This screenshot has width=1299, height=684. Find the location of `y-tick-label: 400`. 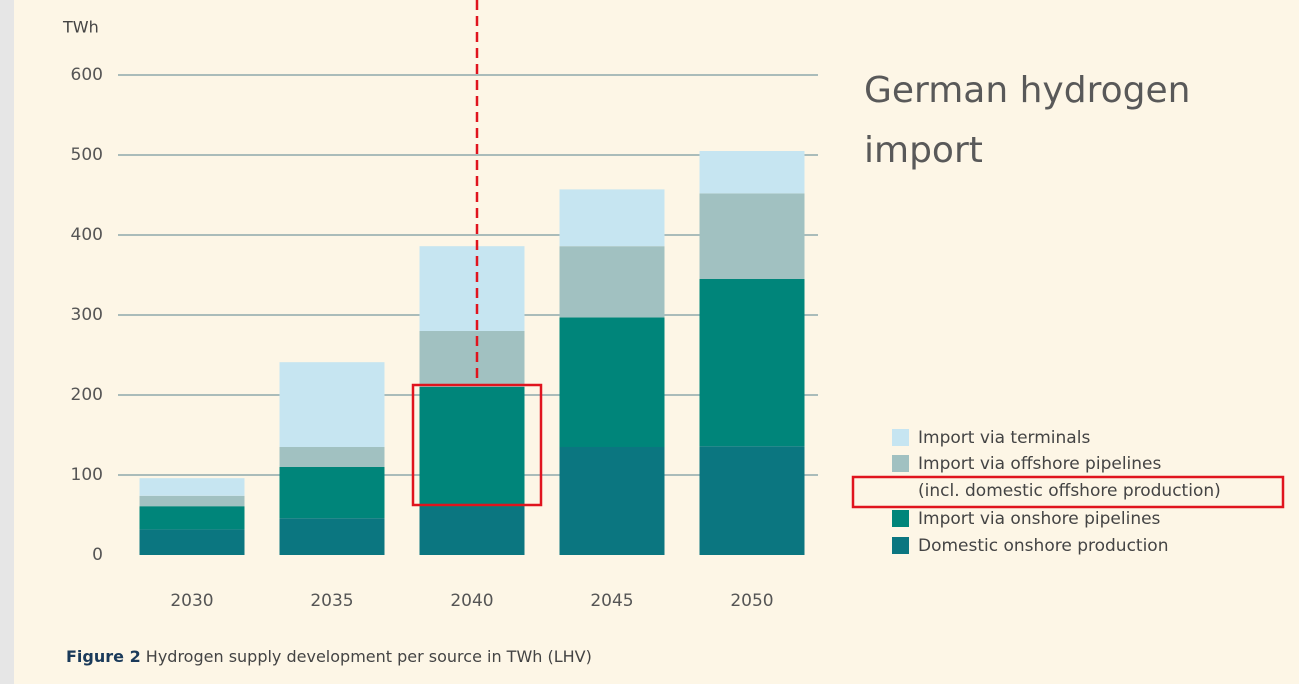

y-tick-label: 400 is located at coordinates (87, 235).